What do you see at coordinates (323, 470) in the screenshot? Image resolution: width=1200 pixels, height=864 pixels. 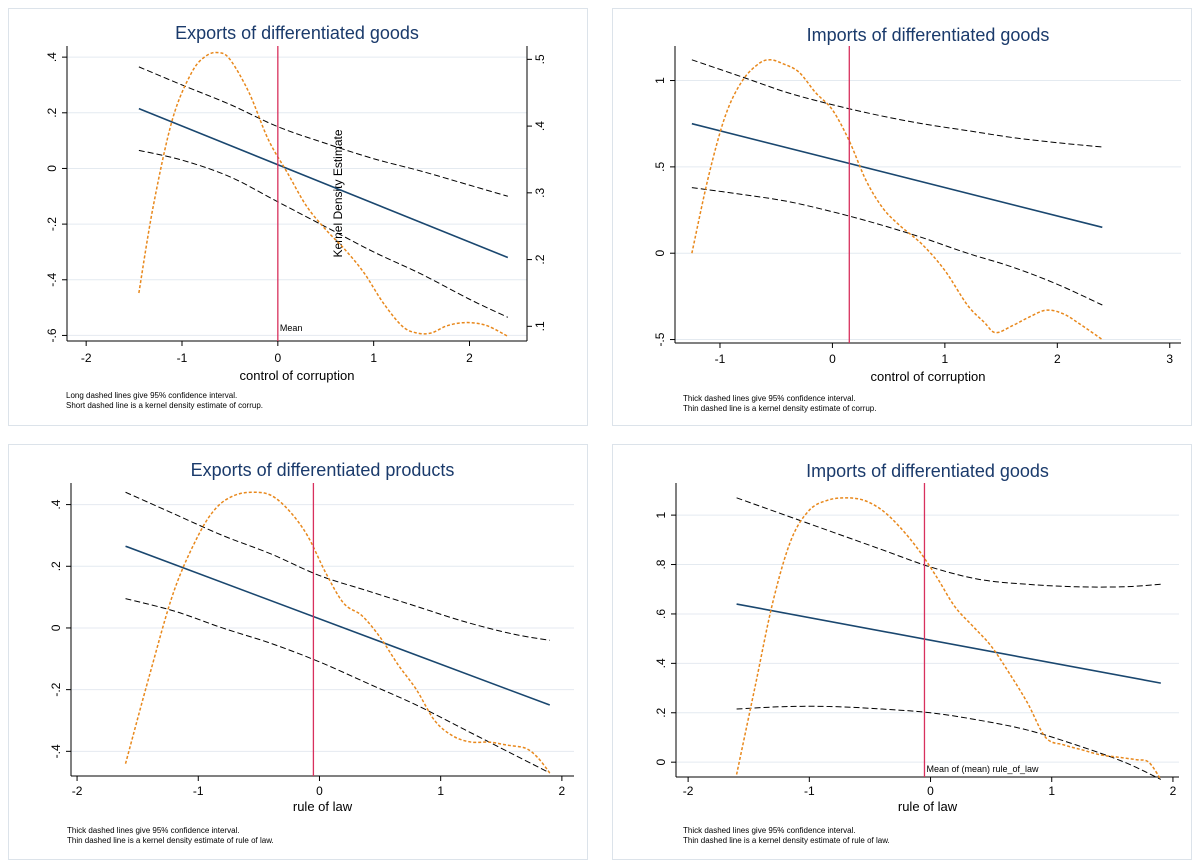 I see `chart-title: Exports of differentiated products` at bounding box center [323, 470].